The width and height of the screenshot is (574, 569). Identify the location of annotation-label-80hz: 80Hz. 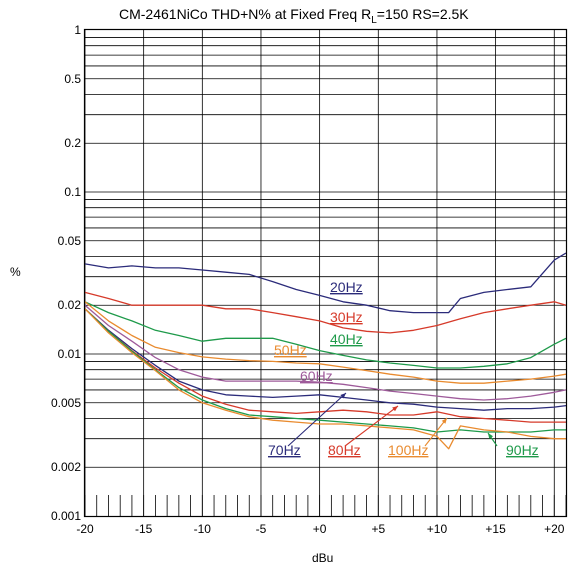
(344, 450).